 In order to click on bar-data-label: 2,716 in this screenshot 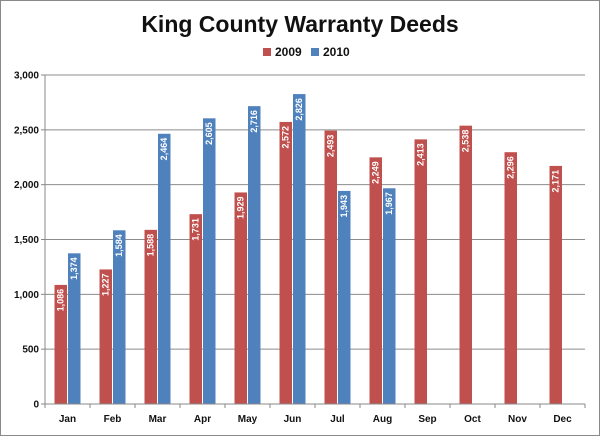, I will do `click(254, 121)`.